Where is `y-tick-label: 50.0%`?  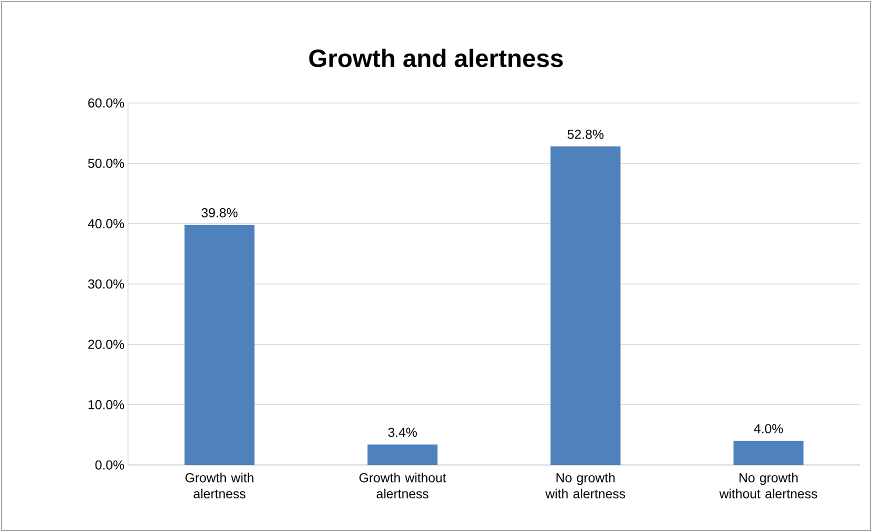
y-tick-label: 50.0% is located at coordinates (106, 163).